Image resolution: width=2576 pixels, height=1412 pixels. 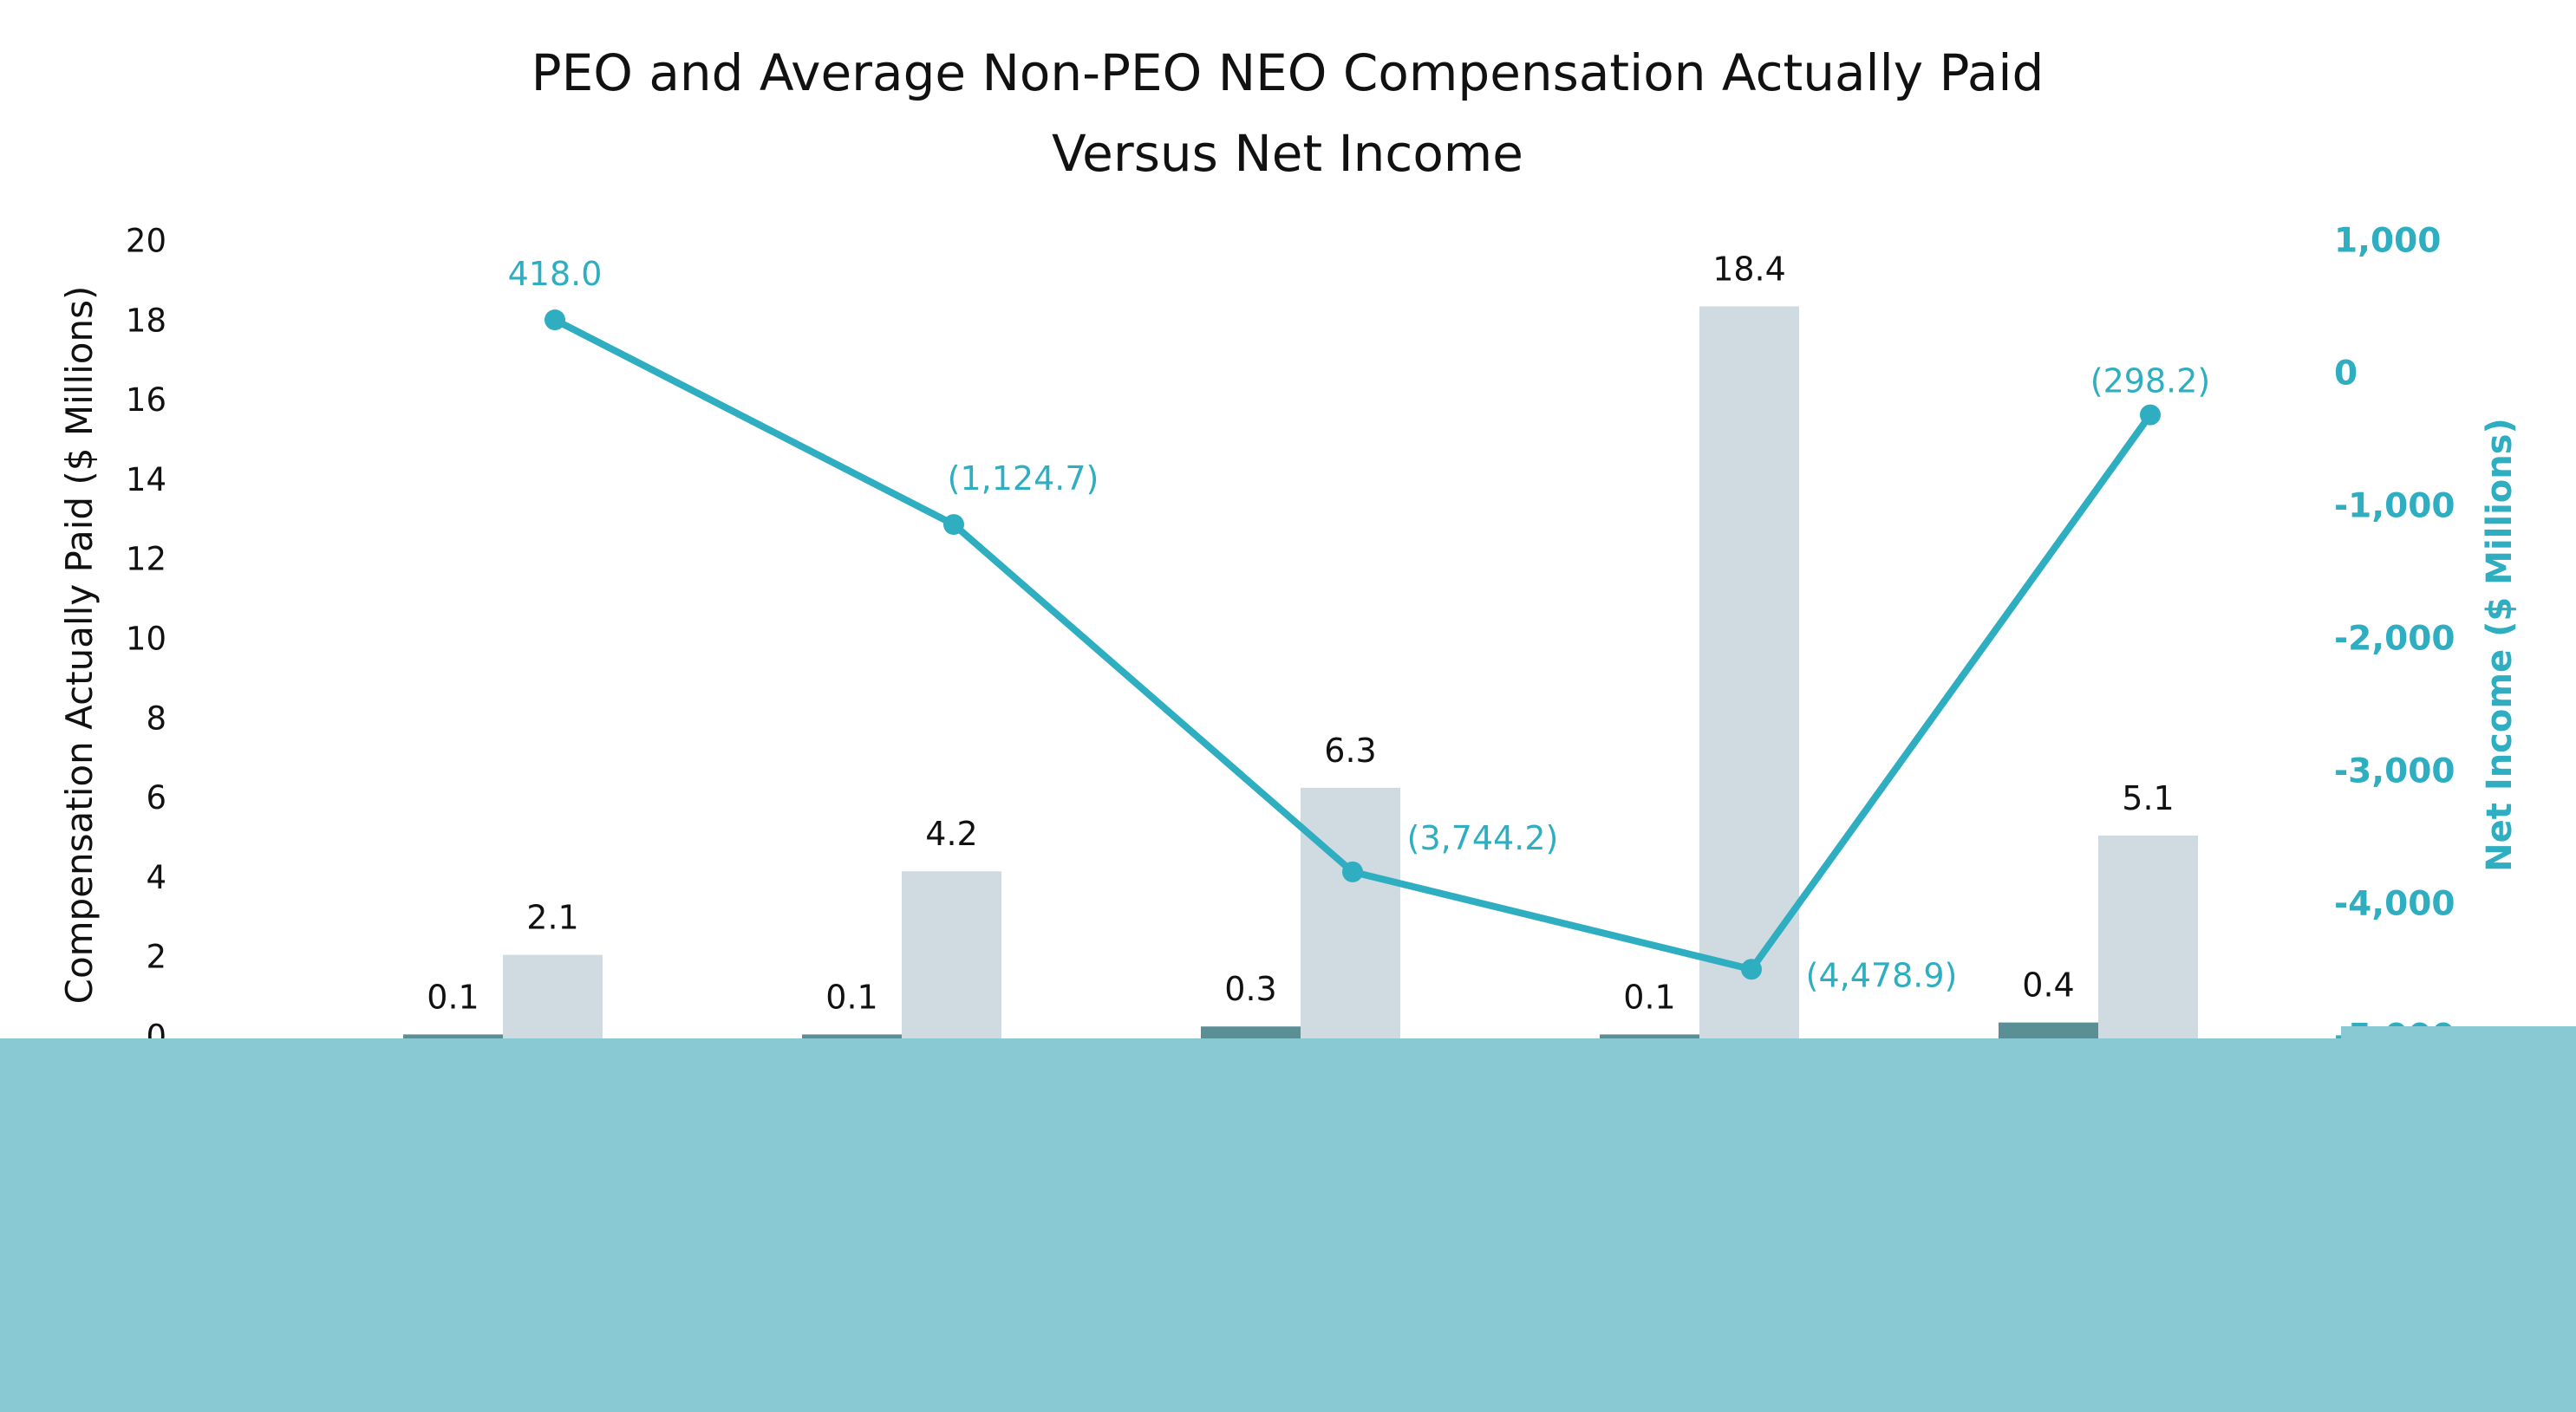 What do you see at coordinates (146, 480) in the screenshot?
I see `left-axis-tick-label: 14` at bounding box center [146, 480].